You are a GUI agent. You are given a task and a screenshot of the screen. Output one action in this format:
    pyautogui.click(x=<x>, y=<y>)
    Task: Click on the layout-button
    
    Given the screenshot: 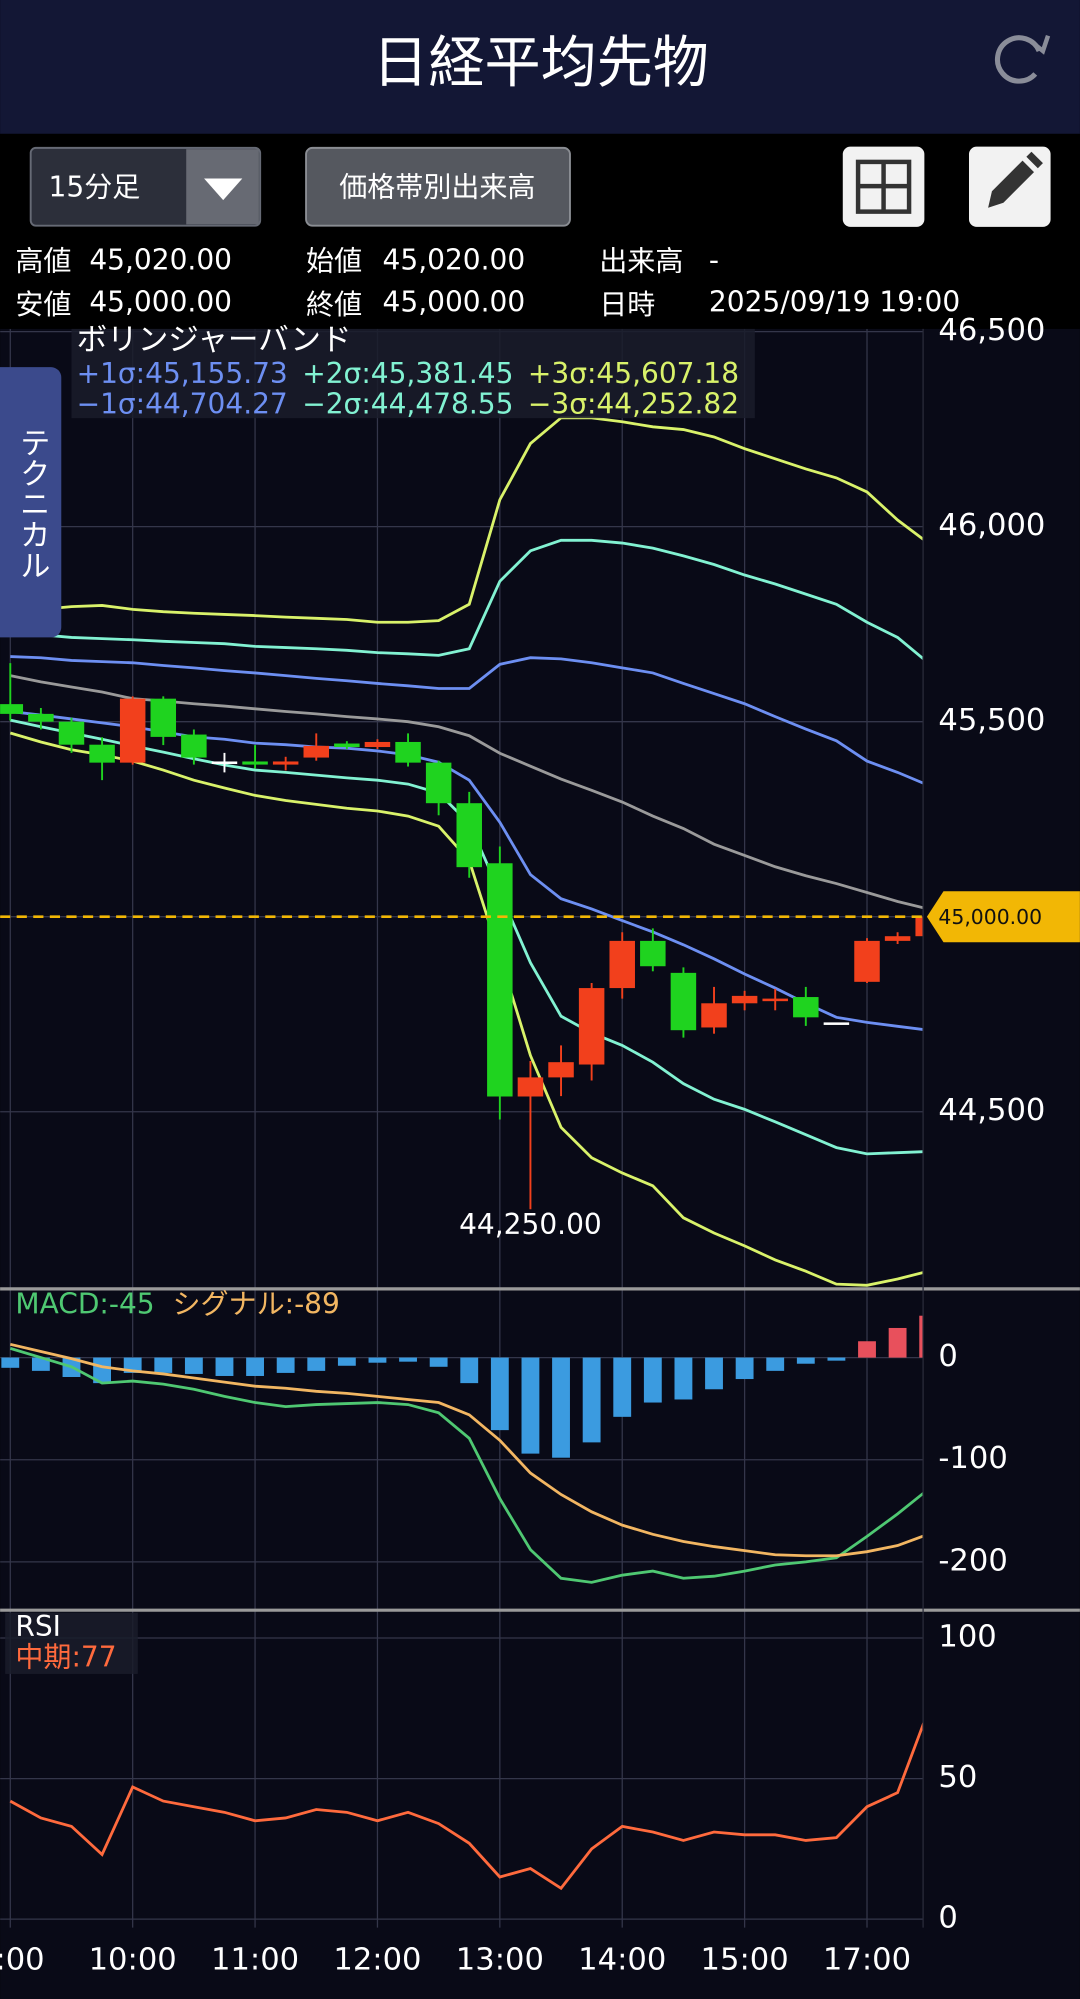 What is the action you would take?
    pyautogui.click(x=883, y=186)
    